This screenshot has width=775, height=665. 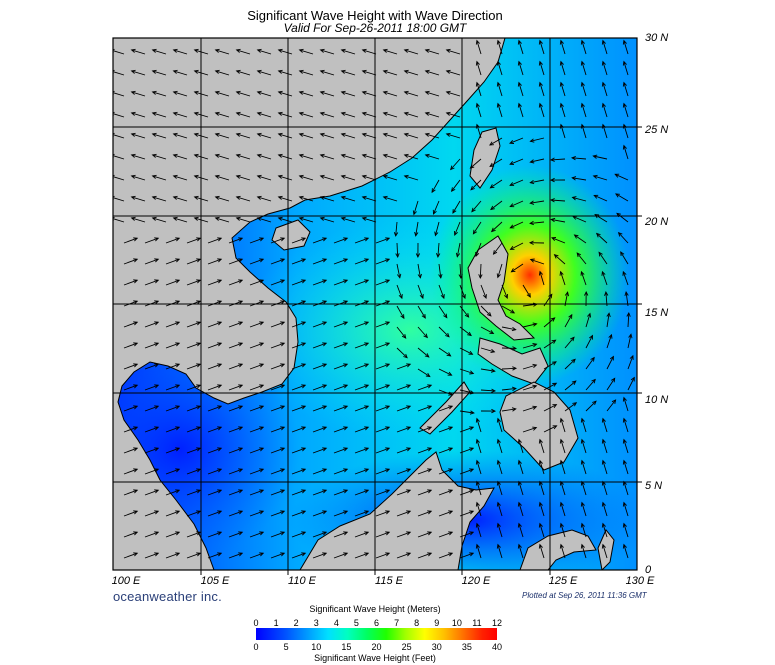 What do you see at coordinates (657, 130) in the screenshot?
I see `y-tick-label: 25 N` at bounding box center [657, 130].